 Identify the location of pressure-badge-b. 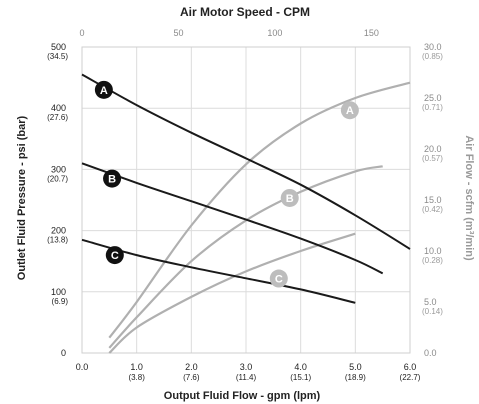
(112, 178).